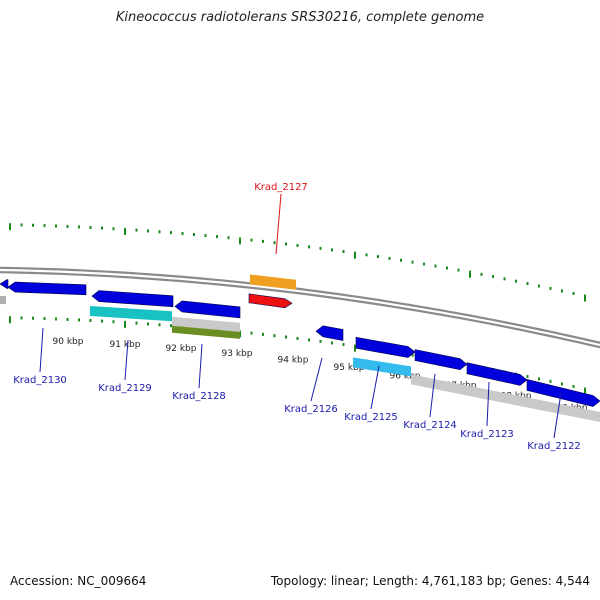  Describe the element at coordinates (487, 434) in the screenshot. I see `gene-label: Krad_2123` at that location.